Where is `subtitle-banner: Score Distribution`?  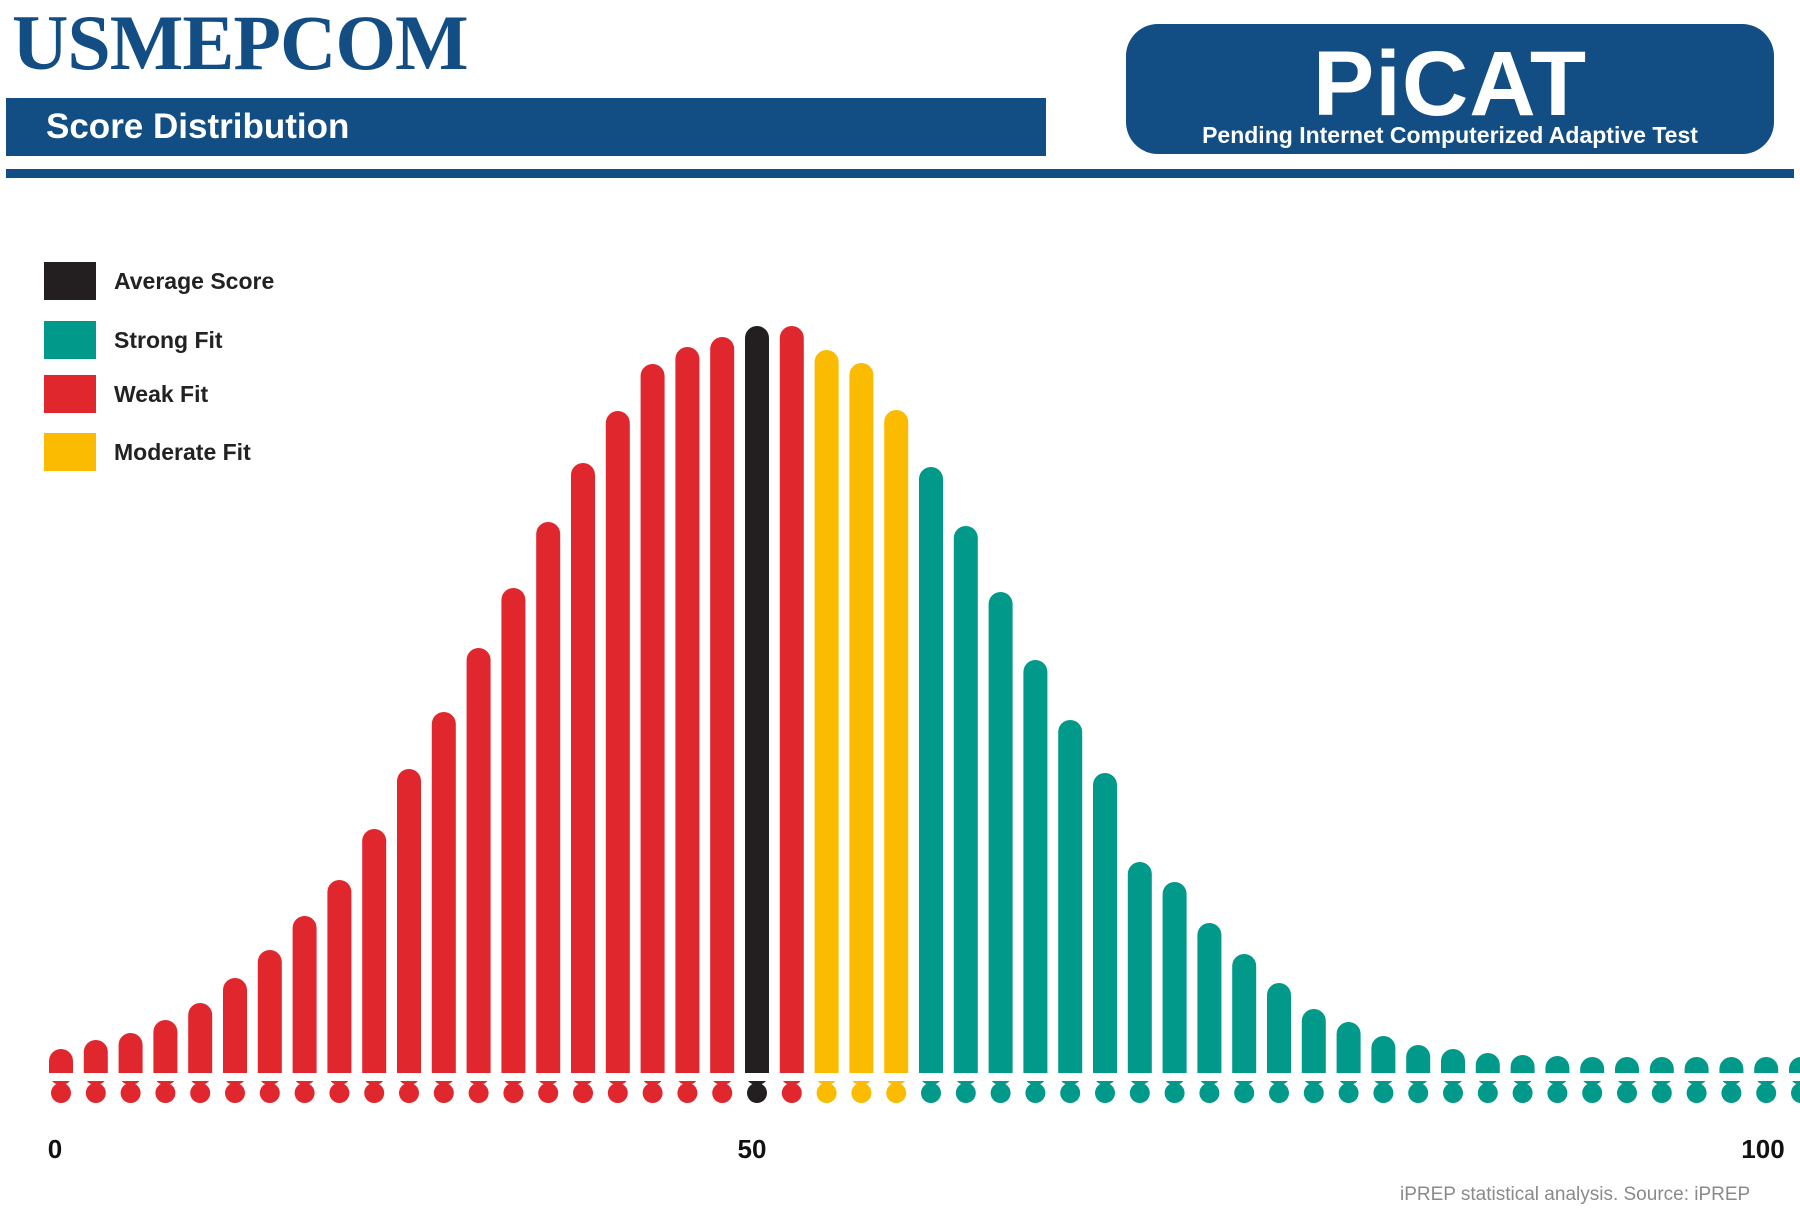
subtitle-banner: Score Distribution is located at coordinates (526, 127).